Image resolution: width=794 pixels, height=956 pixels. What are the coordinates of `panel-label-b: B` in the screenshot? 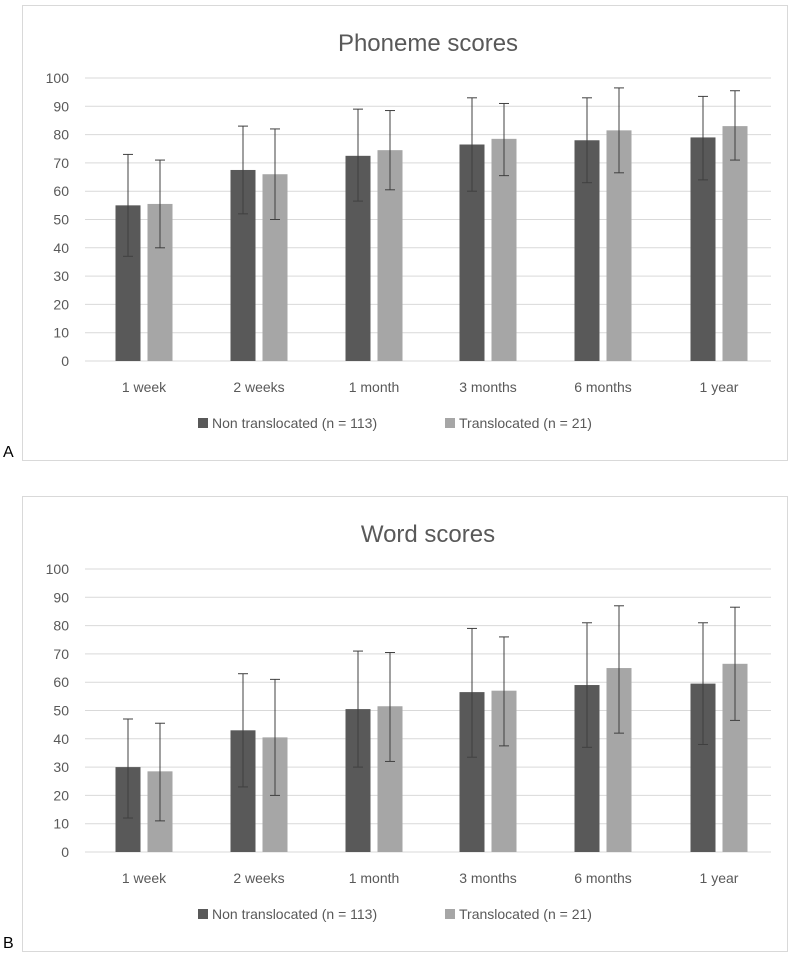 It's located at (8, 943).